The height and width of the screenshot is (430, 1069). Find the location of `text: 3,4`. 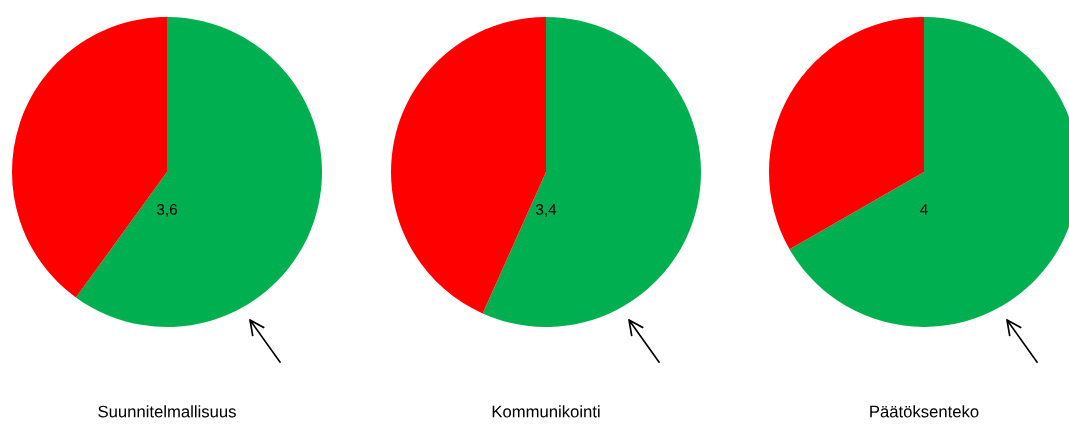

text: 3,4 is located at coordinates (546, 210).